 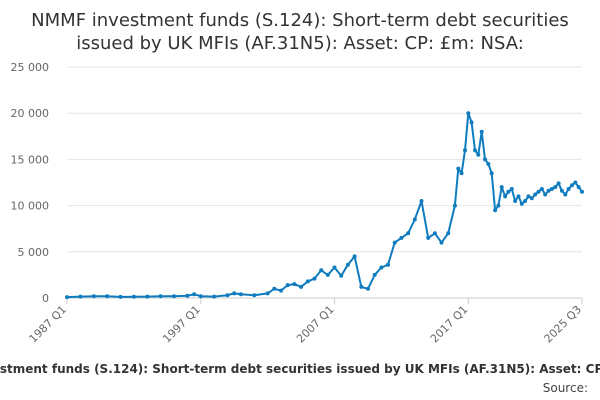 What do you see at coordinates (315, 324) in the screenshot?
I see `x-tick-label: 2007 Q1` at bounding box center [315, 324].